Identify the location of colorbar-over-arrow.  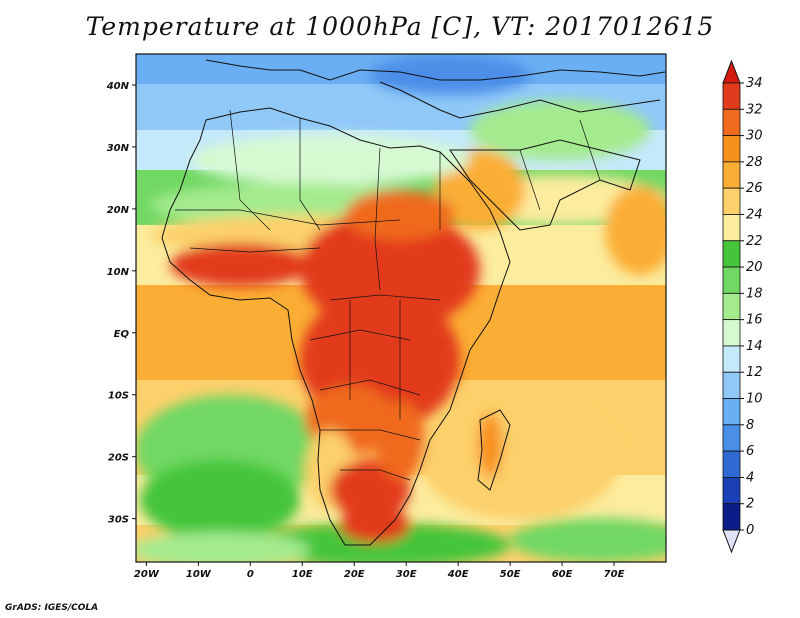
(731, 71).